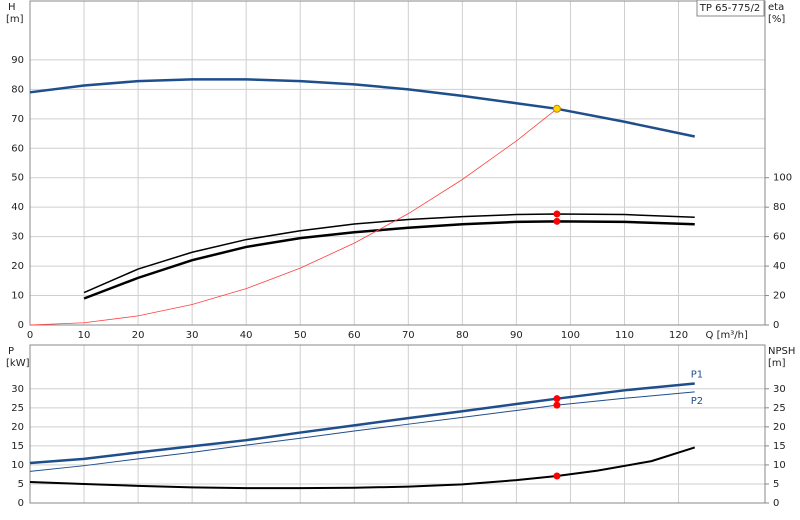 The image size is (800, 520). What do you see at coordinates (17, 207) in the screenshot?
I see `y-tick-label: 40` at bounding box center [17, 207].